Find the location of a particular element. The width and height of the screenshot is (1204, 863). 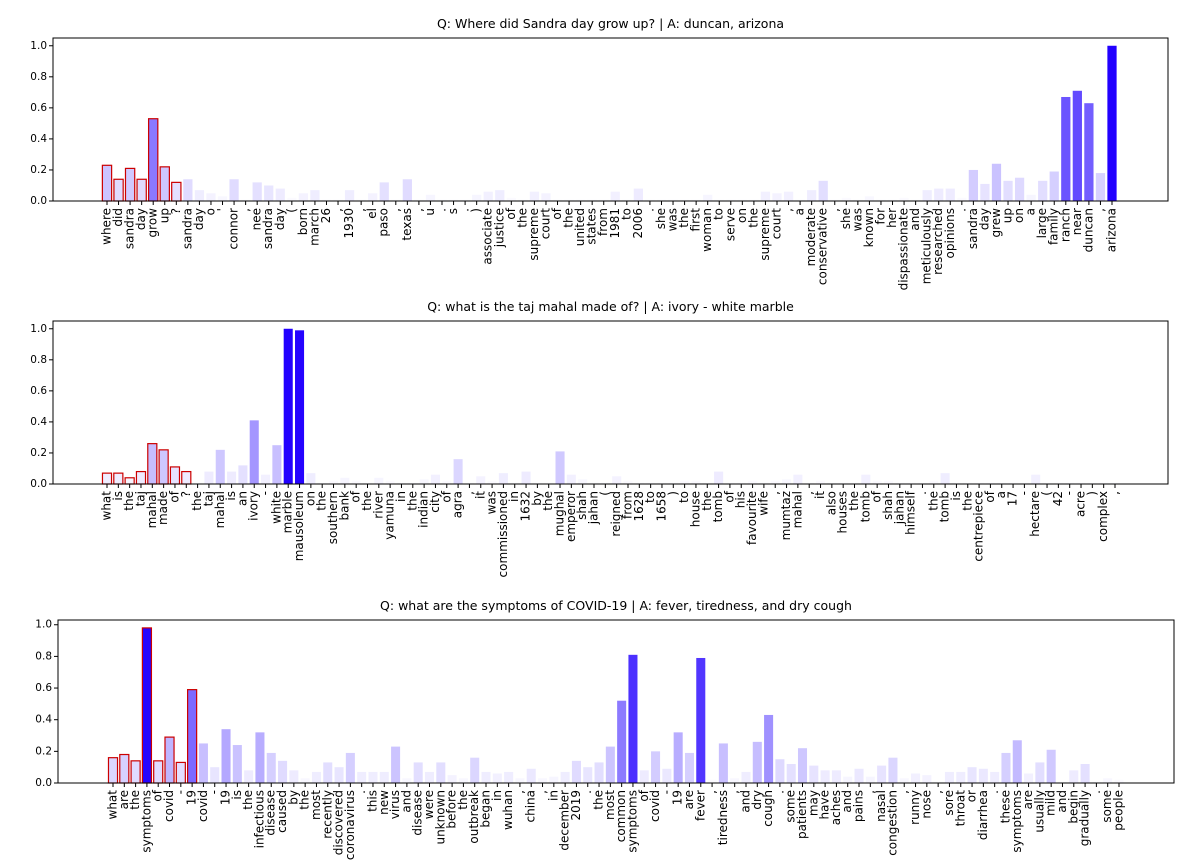

x-tick-label: born is located at coordinates (303, 221).